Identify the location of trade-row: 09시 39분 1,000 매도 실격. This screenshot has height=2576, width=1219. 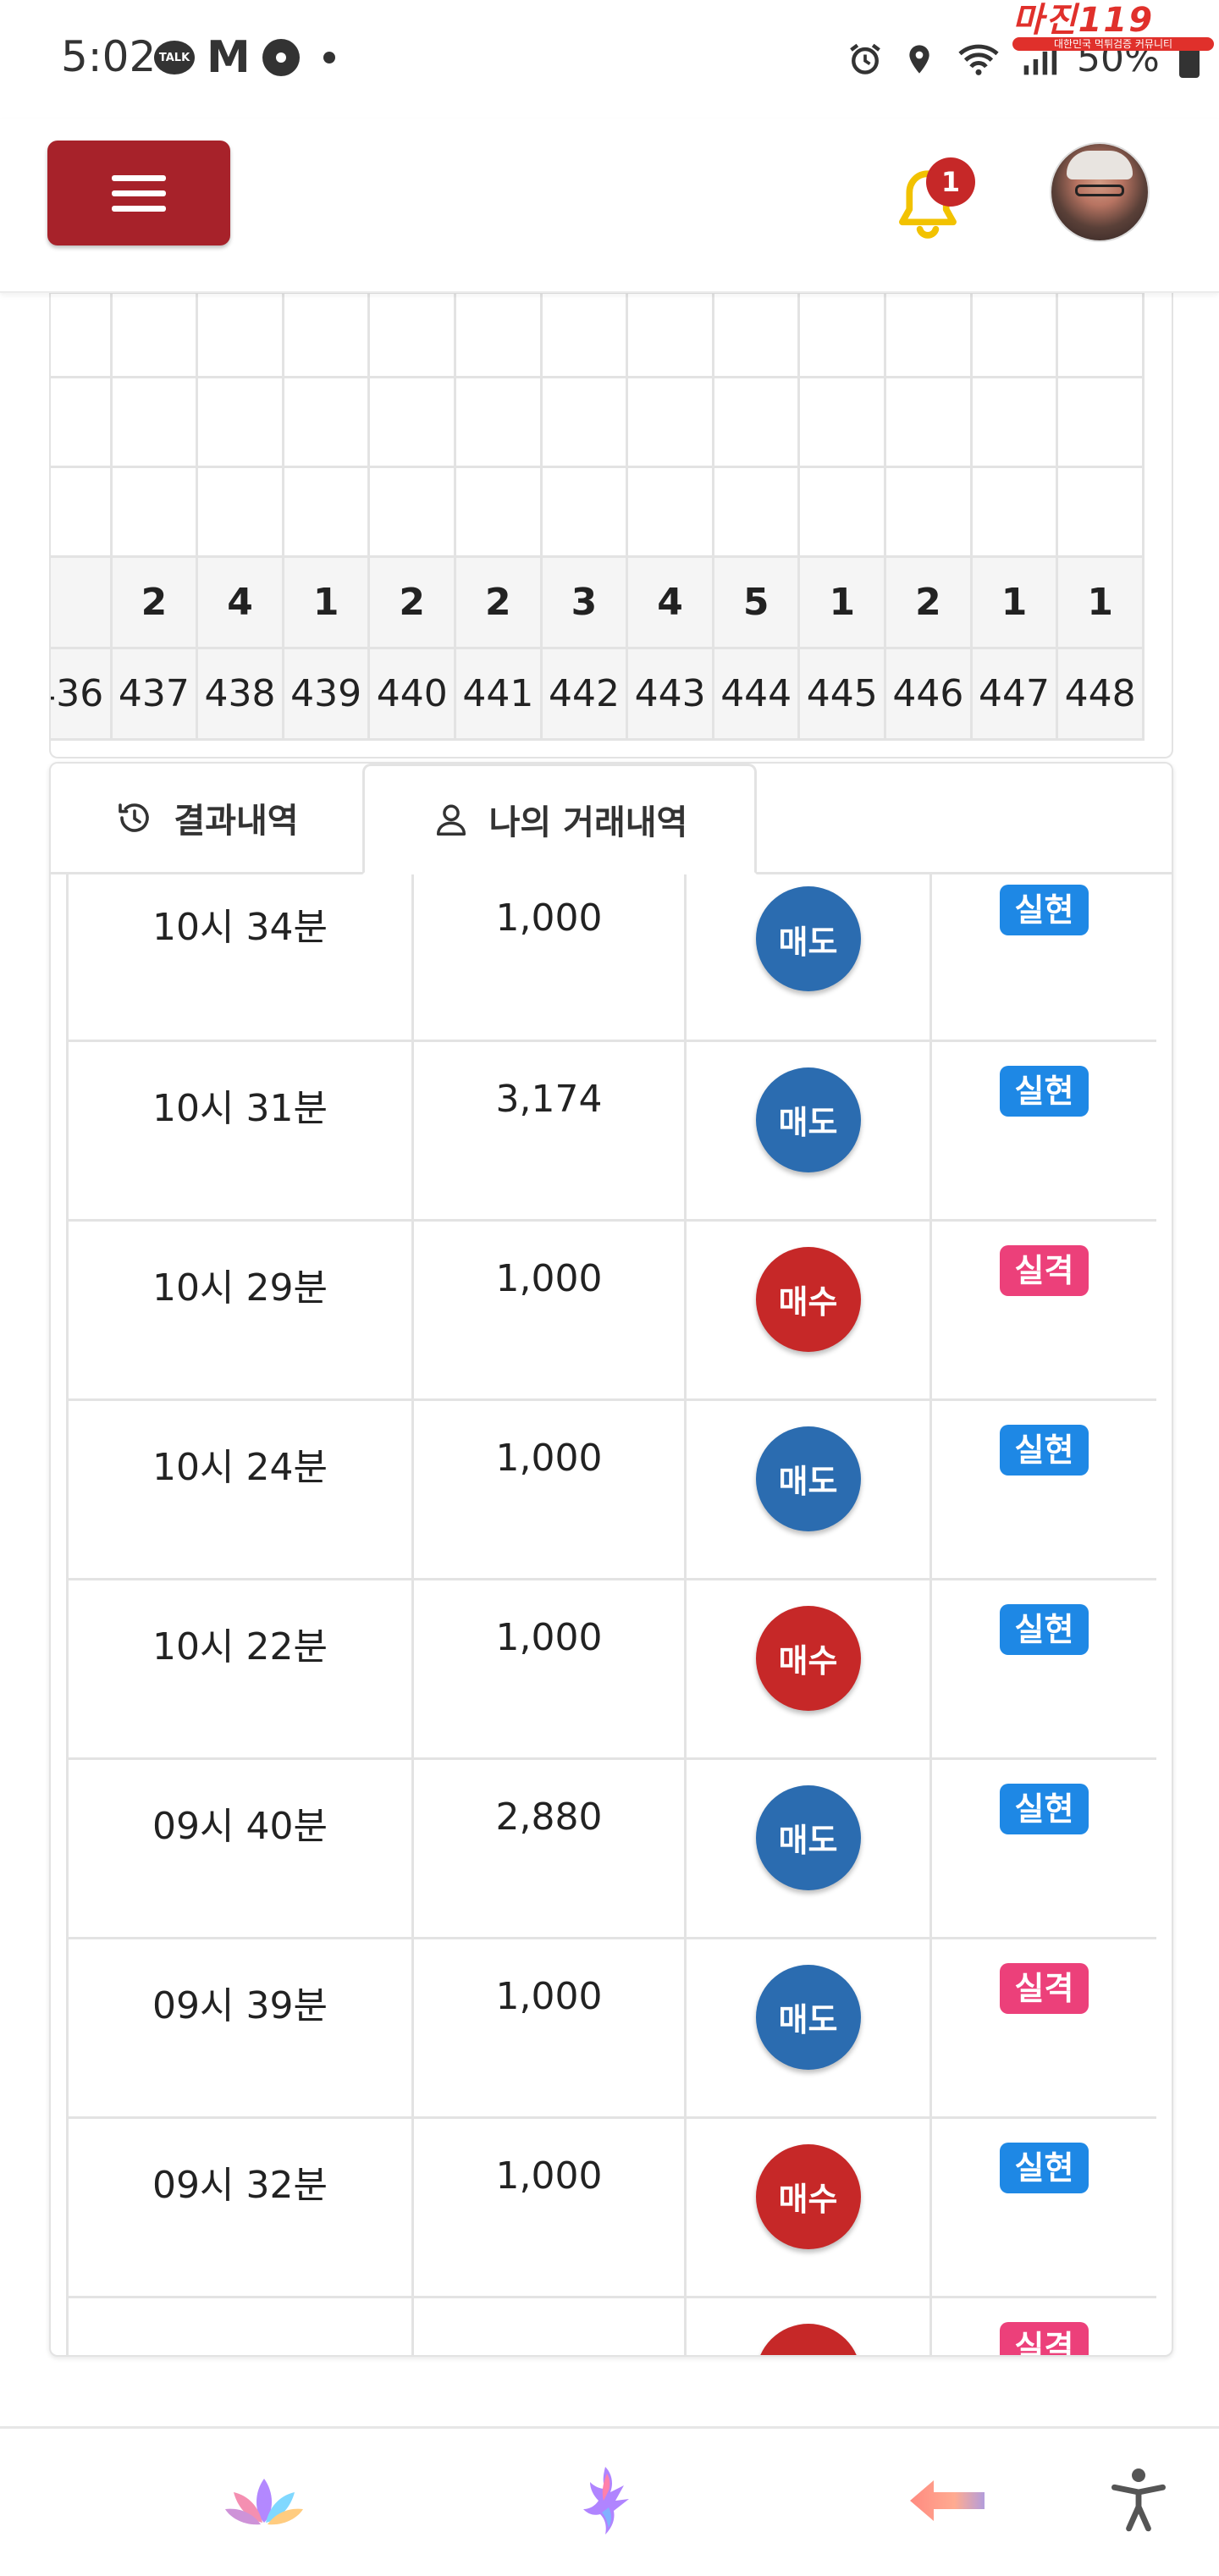
(611, 2028).